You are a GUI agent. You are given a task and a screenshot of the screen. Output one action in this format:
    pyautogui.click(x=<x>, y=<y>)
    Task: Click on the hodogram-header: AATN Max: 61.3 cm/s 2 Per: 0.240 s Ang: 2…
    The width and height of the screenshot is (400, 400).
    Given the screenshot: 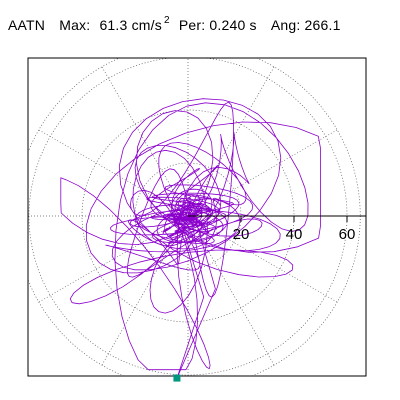 What is the action you would take?
    pyautogui.click(x=174, y=24)
    